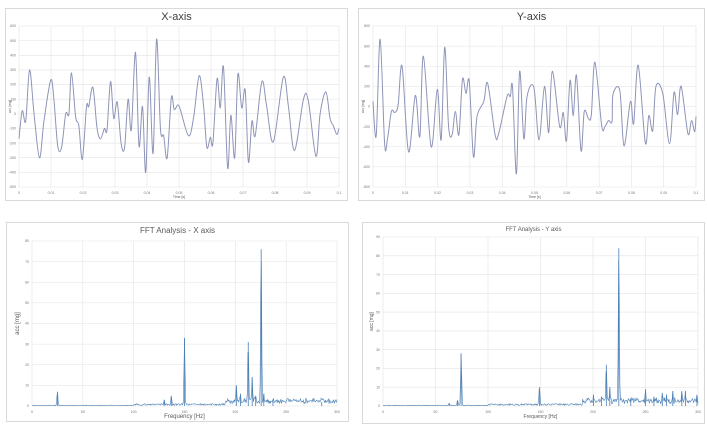 The height and width of the screenshot is (428, 707). I want to click on y-tick-label: -500, so click(12, 187).